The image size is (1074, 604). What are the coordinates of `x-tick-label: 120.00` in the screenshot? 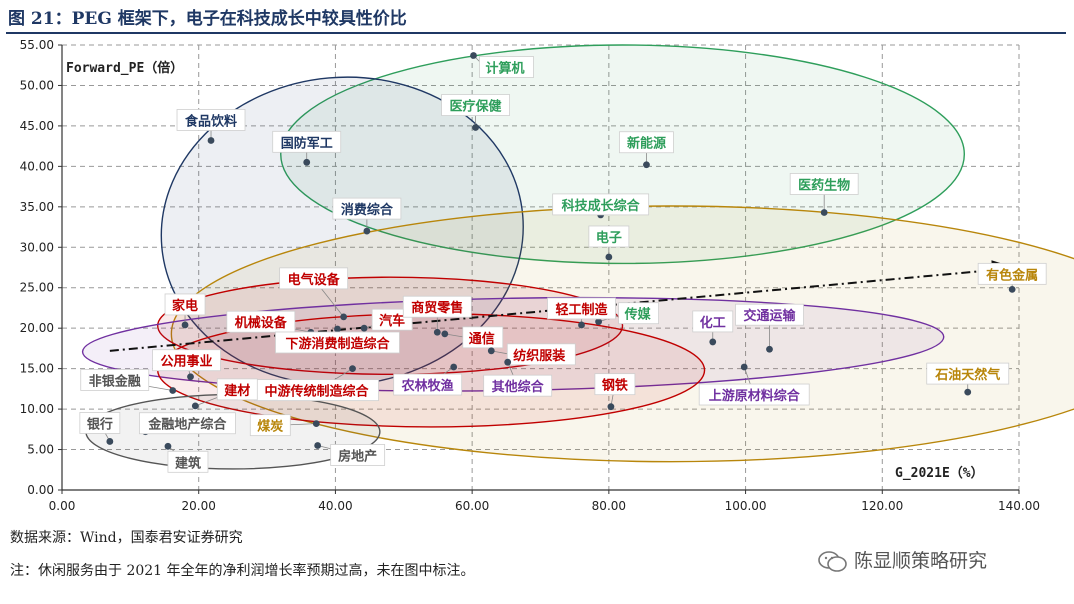 It's located at (882, 506).